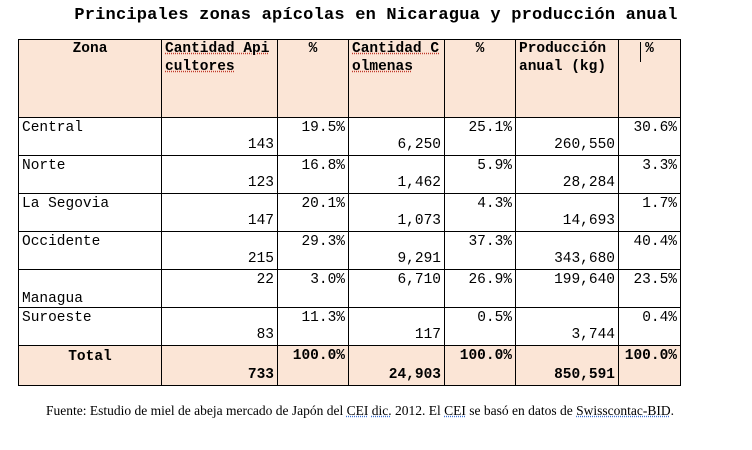 The height and width of the screenshot is (450, 752). I want to click on total-pct-colmenas: 100.0%, so click(480, 365).